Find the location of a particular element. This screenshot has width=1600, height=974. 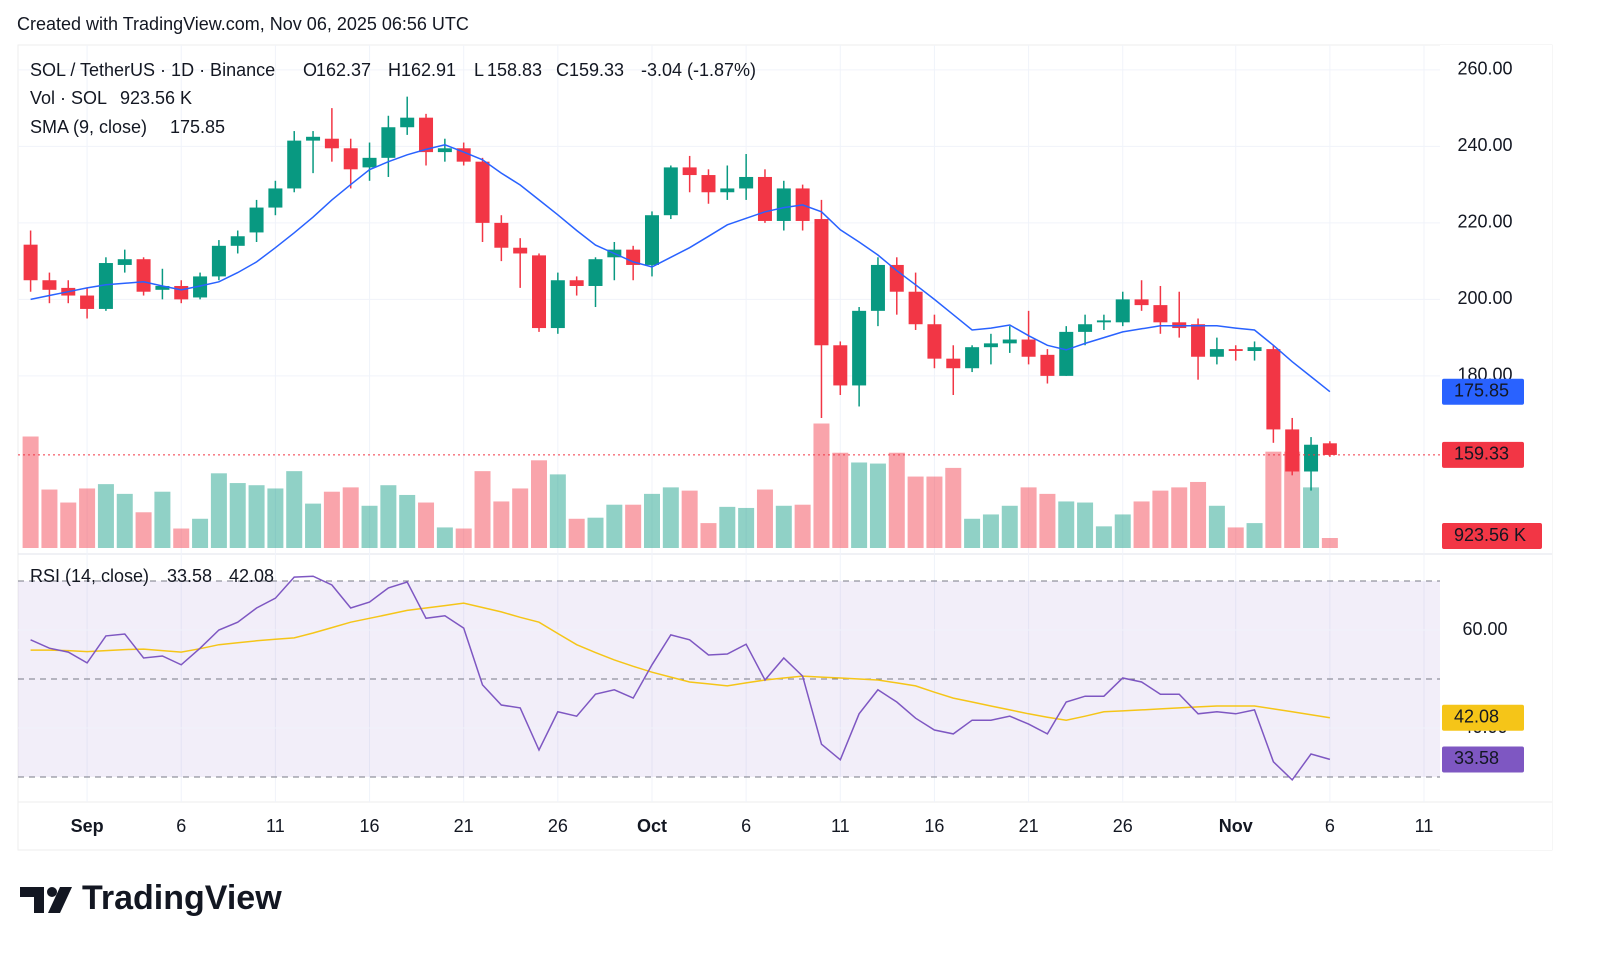

ohlc-value: 162.37 is located at coordinates (343, 70).